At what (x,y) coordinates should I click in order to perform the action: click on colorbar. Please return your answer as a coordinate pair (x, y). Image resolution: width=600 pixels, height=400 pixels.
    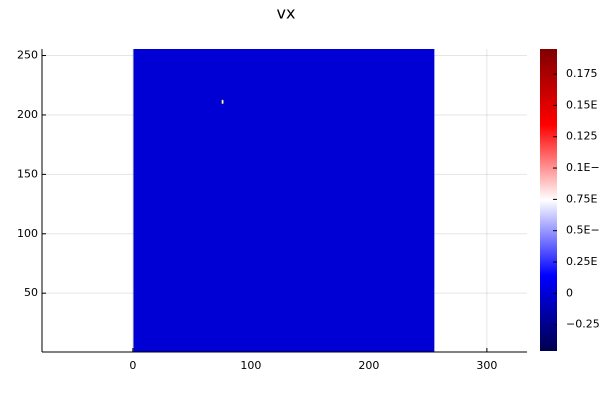
    Looking at the image, I should click on (548, 200).